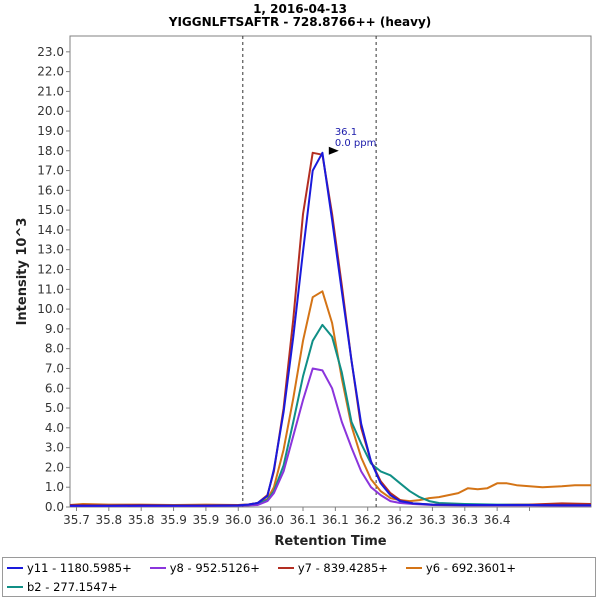  Describe the element at coordinates (50, 230) in the screenshot. I see `y-tick-label: 14.0` at that location.